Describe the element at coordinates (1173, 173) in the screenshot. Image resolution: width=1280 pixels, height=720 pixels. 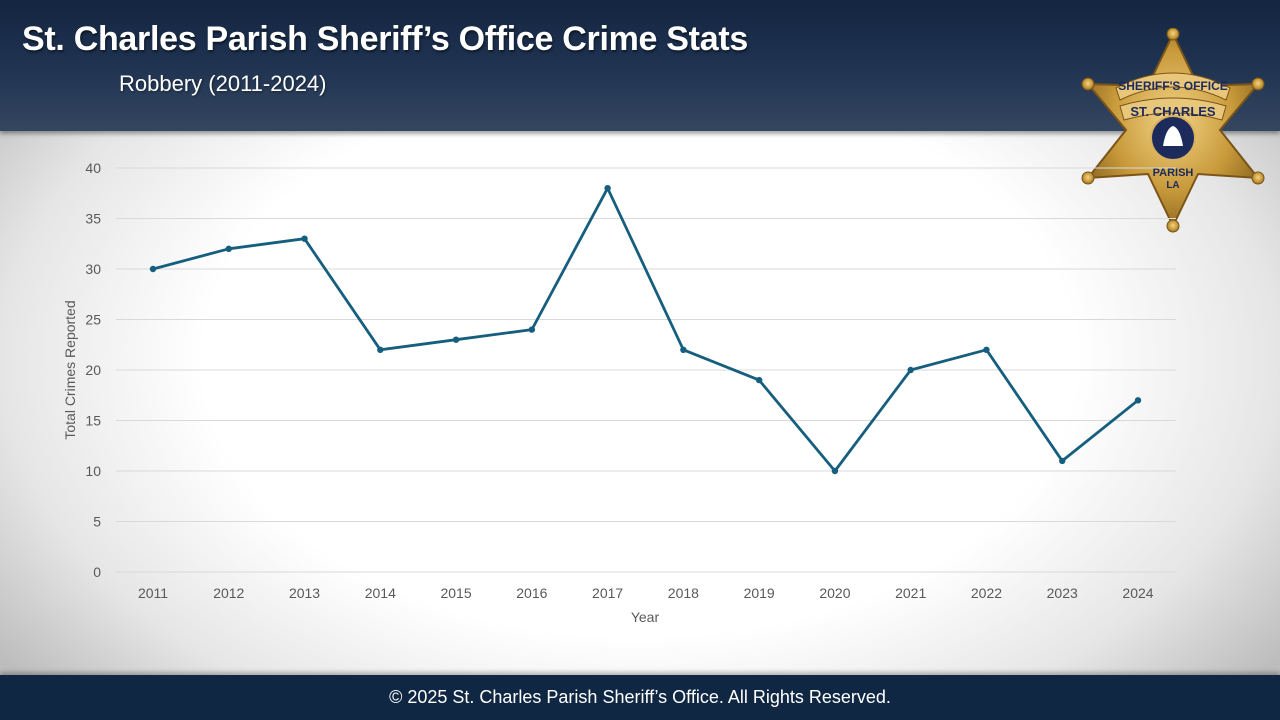
I see `badge-text-low: PARISH` at that location.